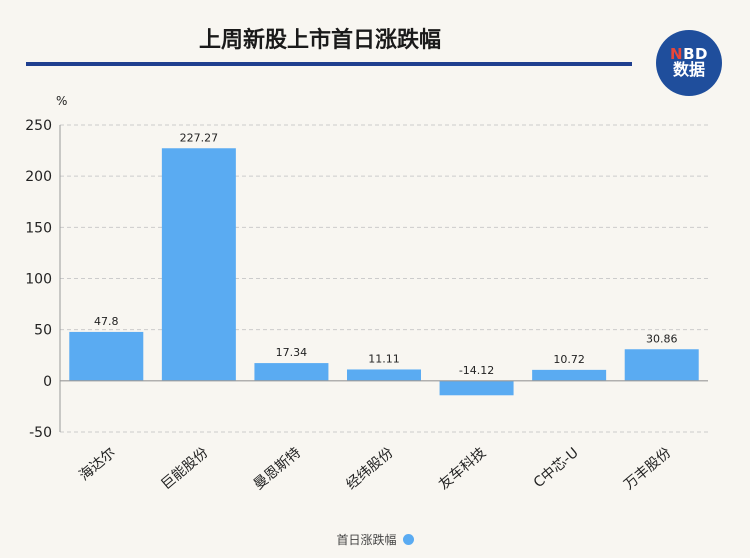  What do you see at coordinates (277, 469) in the screenshot?
I see `x-tick-label: 曼恩斯特` at bounding box center [277, 469].